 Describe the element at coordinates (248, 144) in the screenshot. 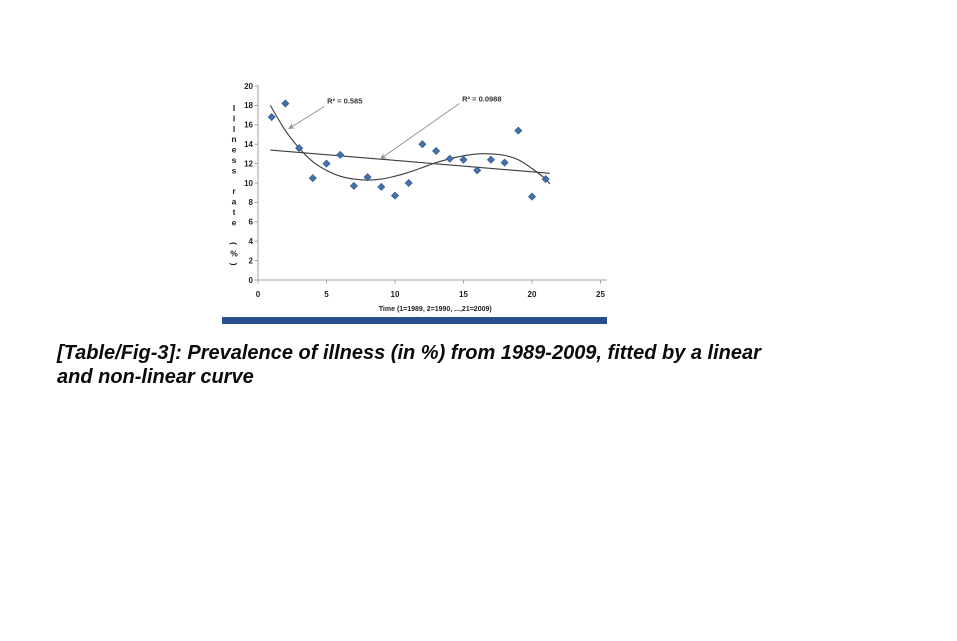

I see `y-tick-label: 14` at that location.